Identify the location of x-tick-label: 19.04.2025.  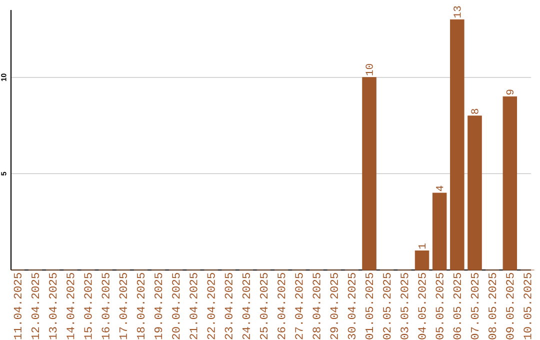
(158, 306).